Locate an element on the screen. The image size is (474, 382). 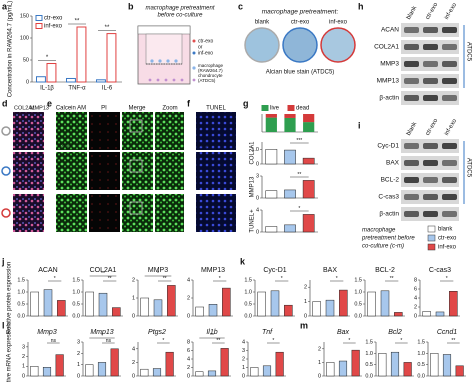
dish-title: macrophage pretreatment: is located at coordinates (300, 12).